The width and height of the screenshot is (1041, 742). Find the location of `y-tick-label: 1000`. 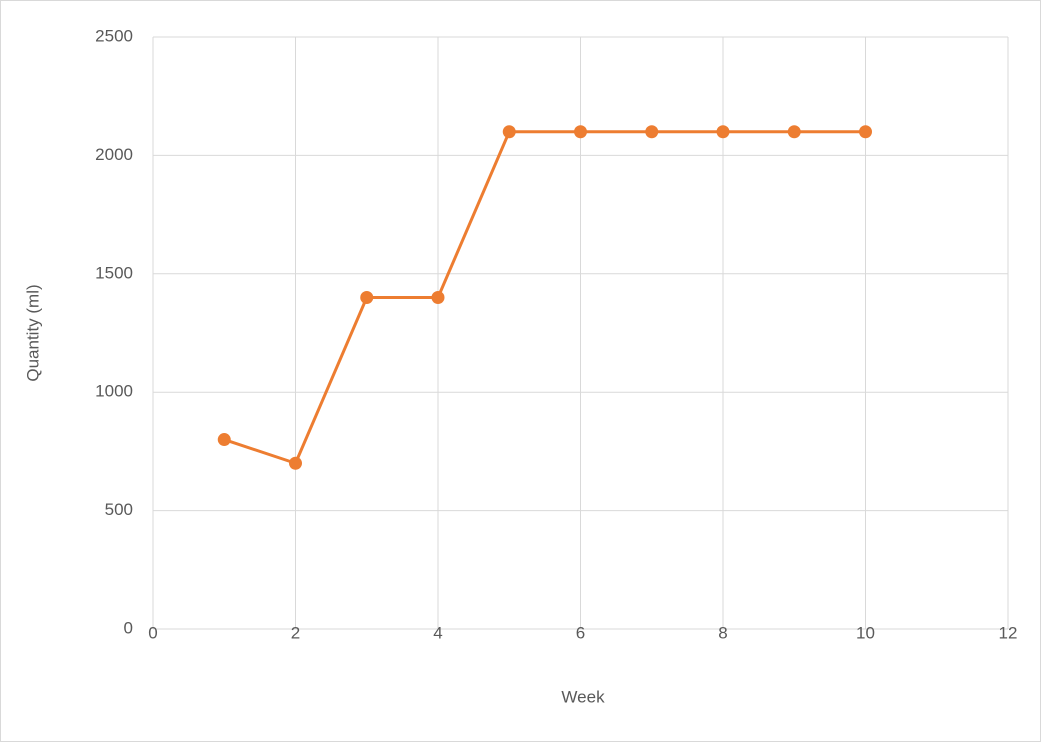

y-tick-label: 1000 is located at coordinates (114, 391).